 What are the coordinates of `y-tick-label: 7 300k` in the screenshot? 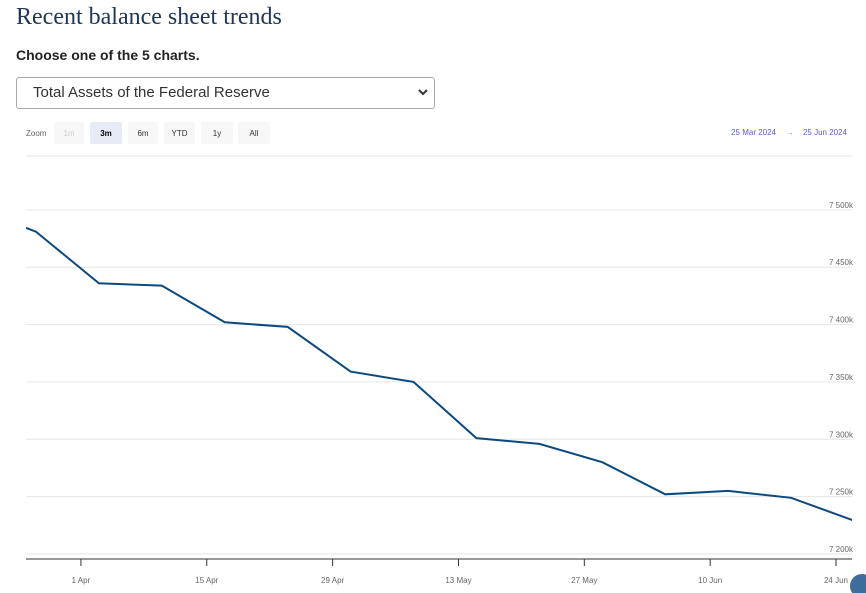 It's located at (841, 434).